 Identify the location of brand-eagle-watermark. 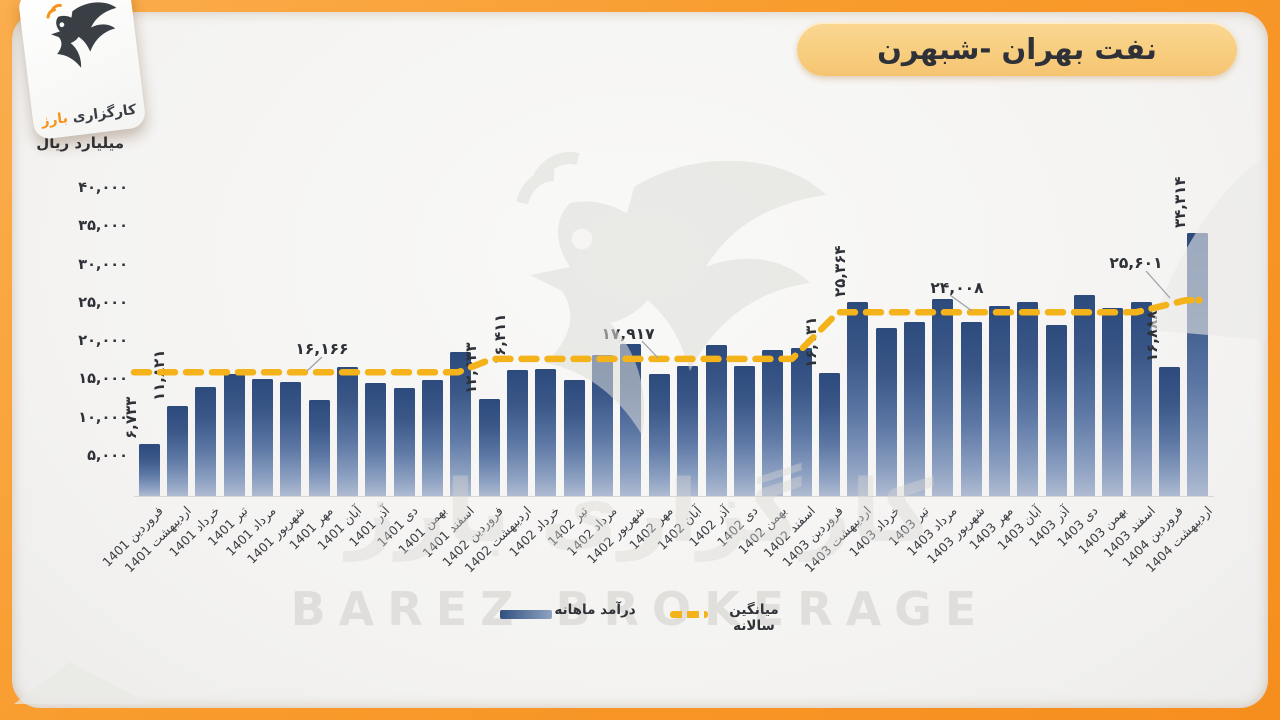
(671, 293).